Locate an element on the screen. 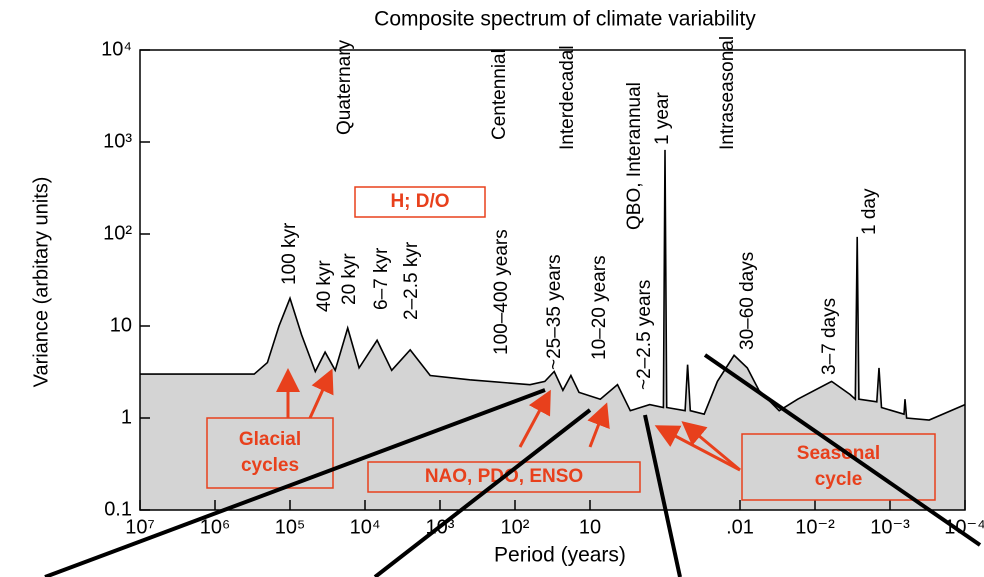 This screenshot has height=577, width=984. annotation: 6–7 kyr is located at coordinates (381, 278).